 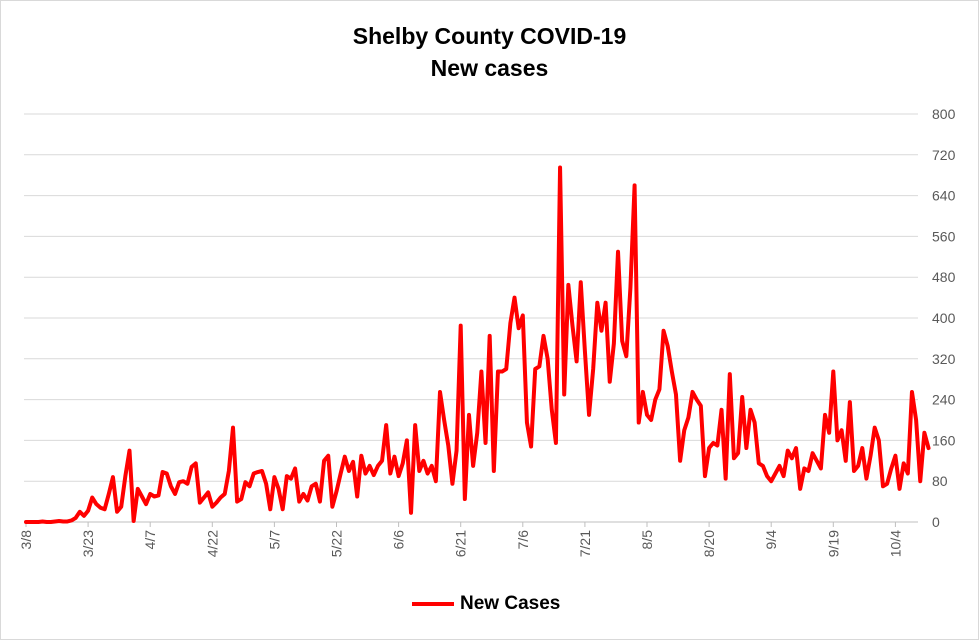 What do you see at coordinates (274, 540) in the screenshot?
I see `x-tick-label: 5/7` at bounding box center [274, 540].